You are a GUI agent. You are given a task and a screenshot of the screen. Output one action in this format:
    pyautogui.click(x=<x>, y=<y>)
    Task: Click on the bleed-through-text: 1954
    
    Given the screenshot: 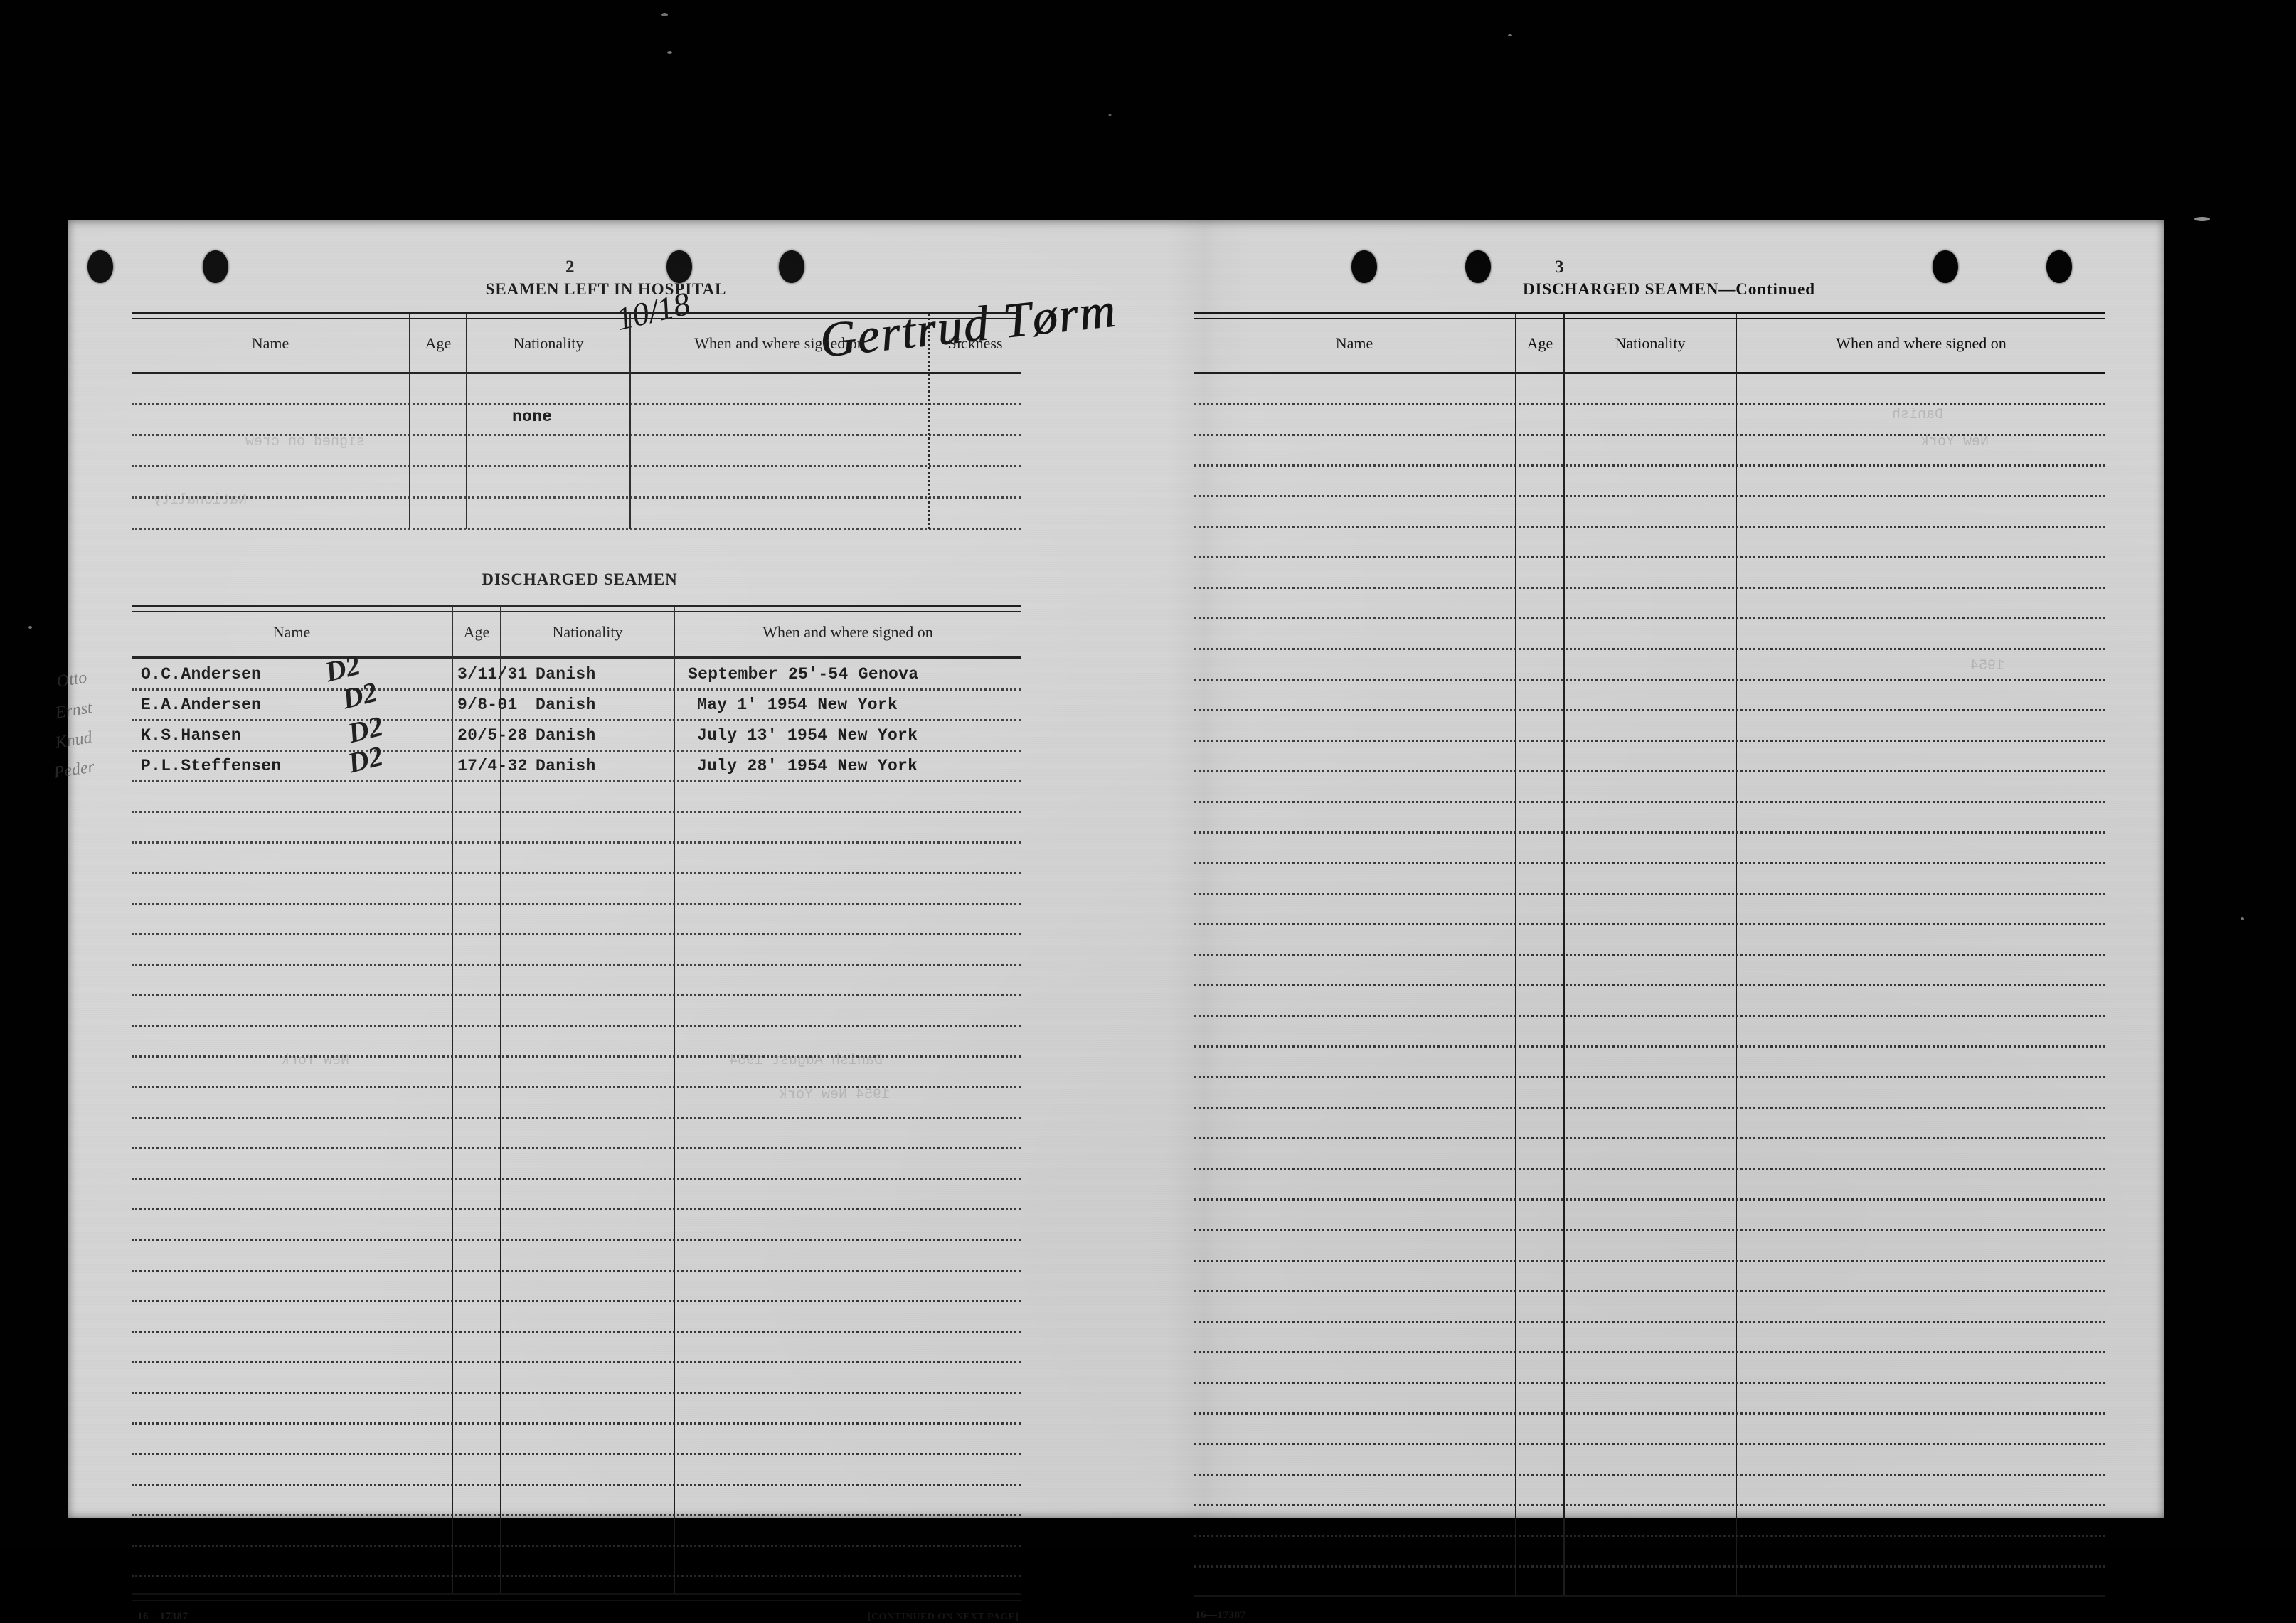 What is the action you would take?
    pyautogui.click(x=1988, y=666)
    